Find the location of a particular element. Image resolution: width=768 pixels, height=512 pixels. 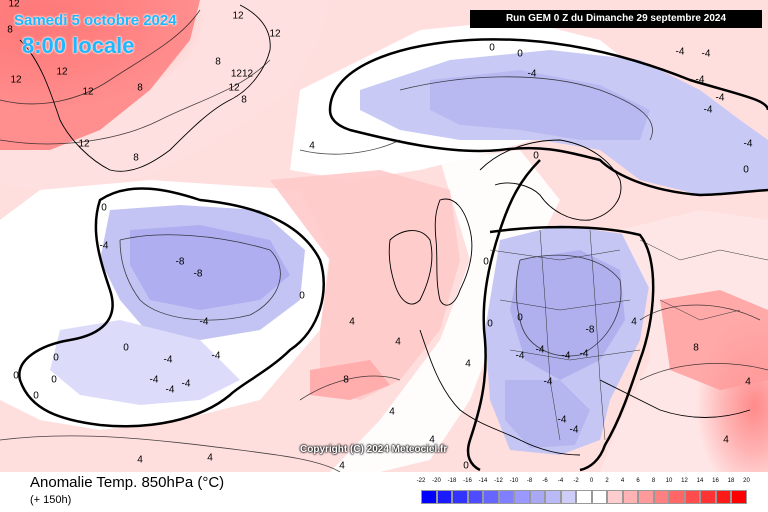

warm-core-atlantic is located at coordinates (350, 380).